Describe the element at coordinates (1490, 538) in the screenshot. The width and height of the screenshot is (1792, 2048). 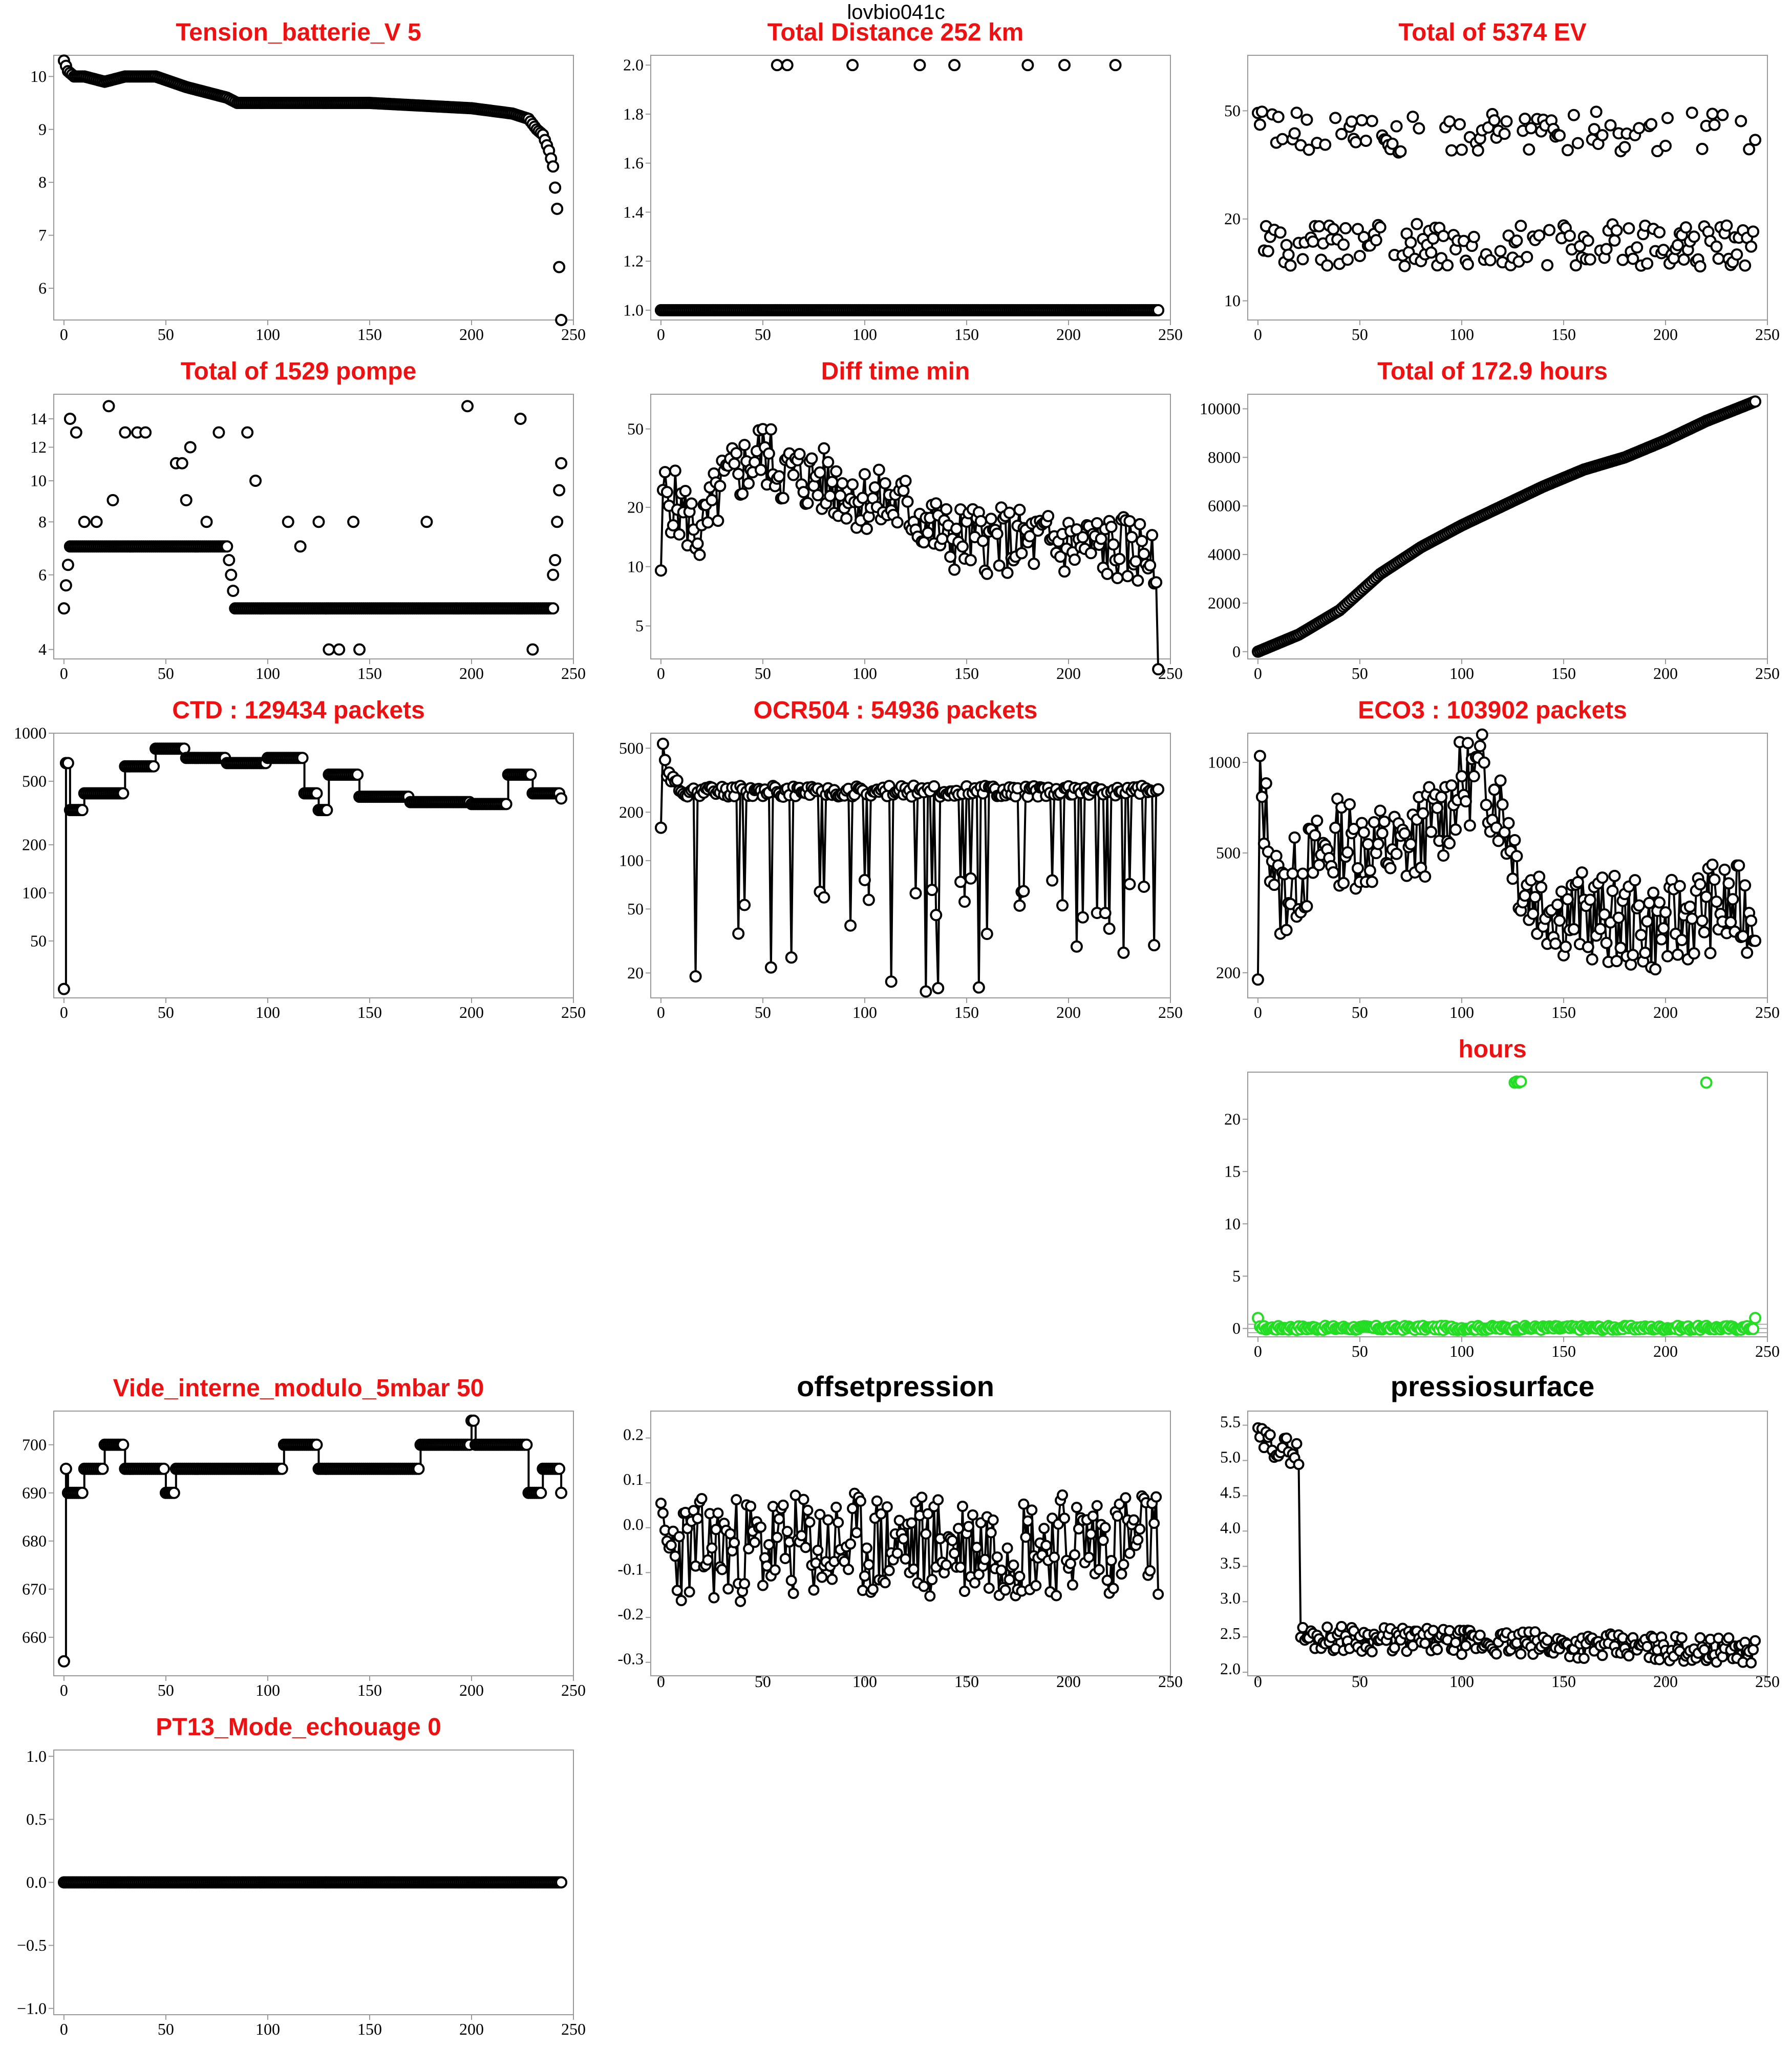
I see `chart-total-hours: 0 50 100 150 200 250 0 2000 4000 6000 8000 10000` at that location.